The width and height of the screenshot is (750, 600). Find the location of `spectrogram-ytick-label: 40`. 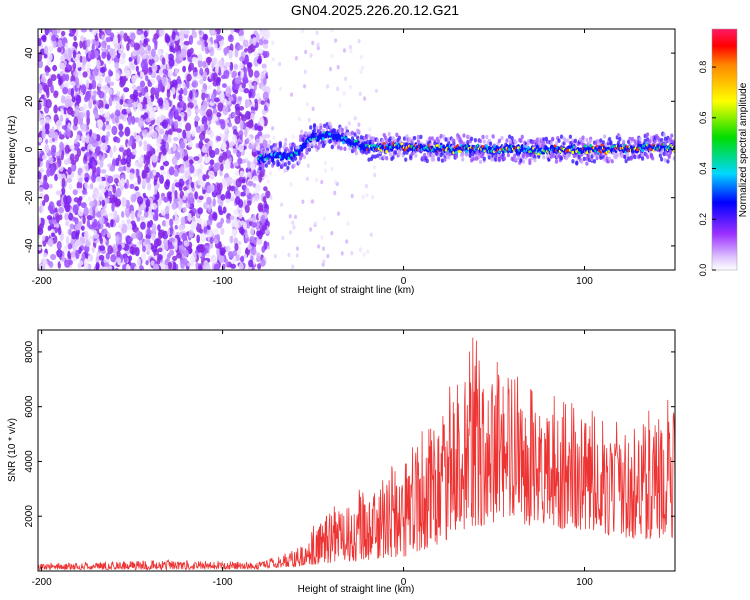

spectrogram-ytick-label: 40 is located at coordinates (29, 53).